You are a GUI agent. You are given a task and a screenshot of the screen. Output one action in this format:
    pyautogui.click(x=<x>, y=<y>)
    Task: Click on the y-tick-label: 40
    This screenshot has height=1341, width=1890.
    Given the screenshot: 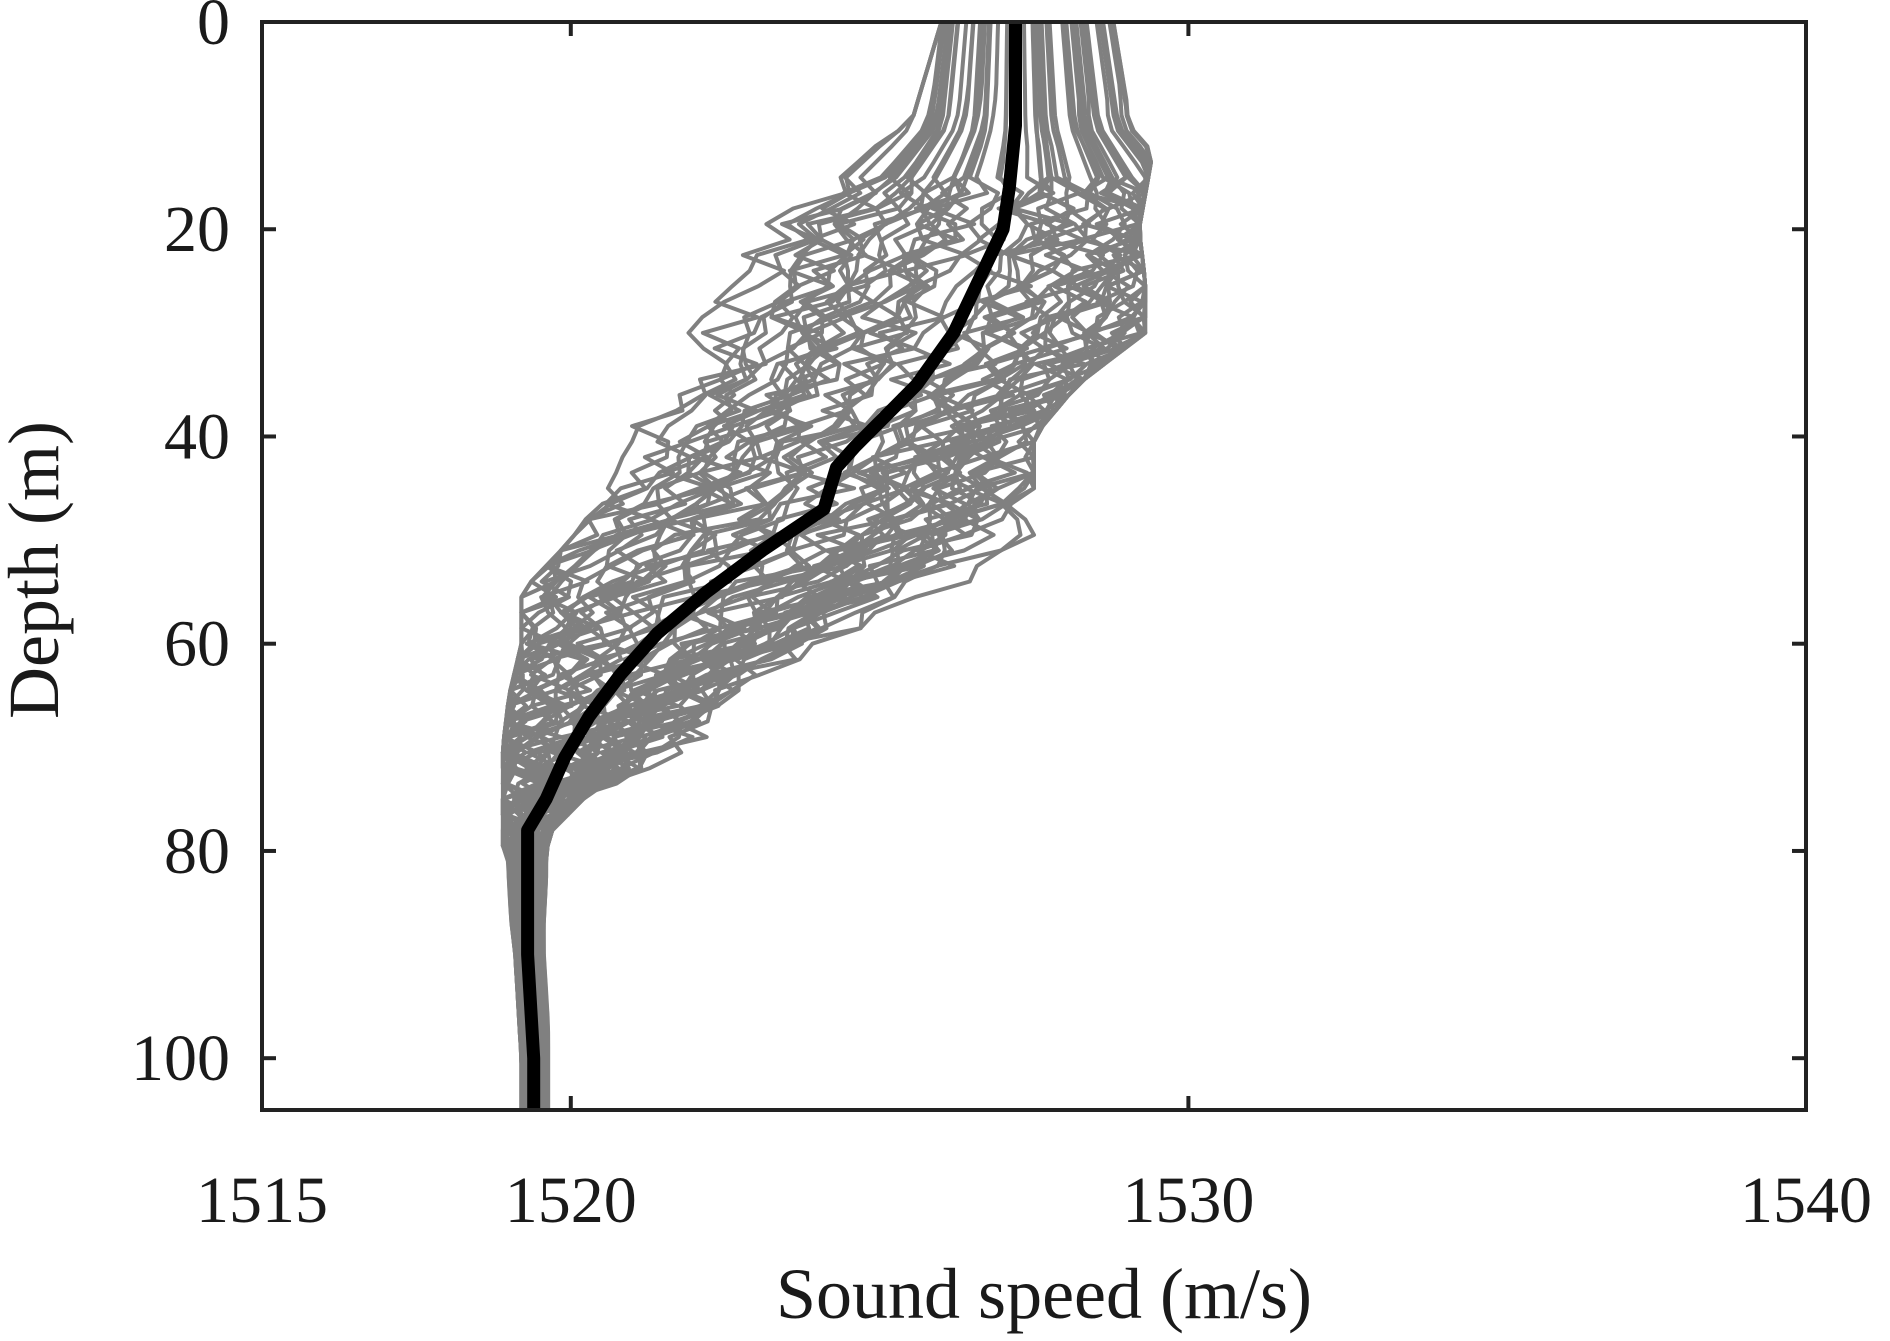 What is the action you would take?
    pyautogui.click(x=197, y=436)
    